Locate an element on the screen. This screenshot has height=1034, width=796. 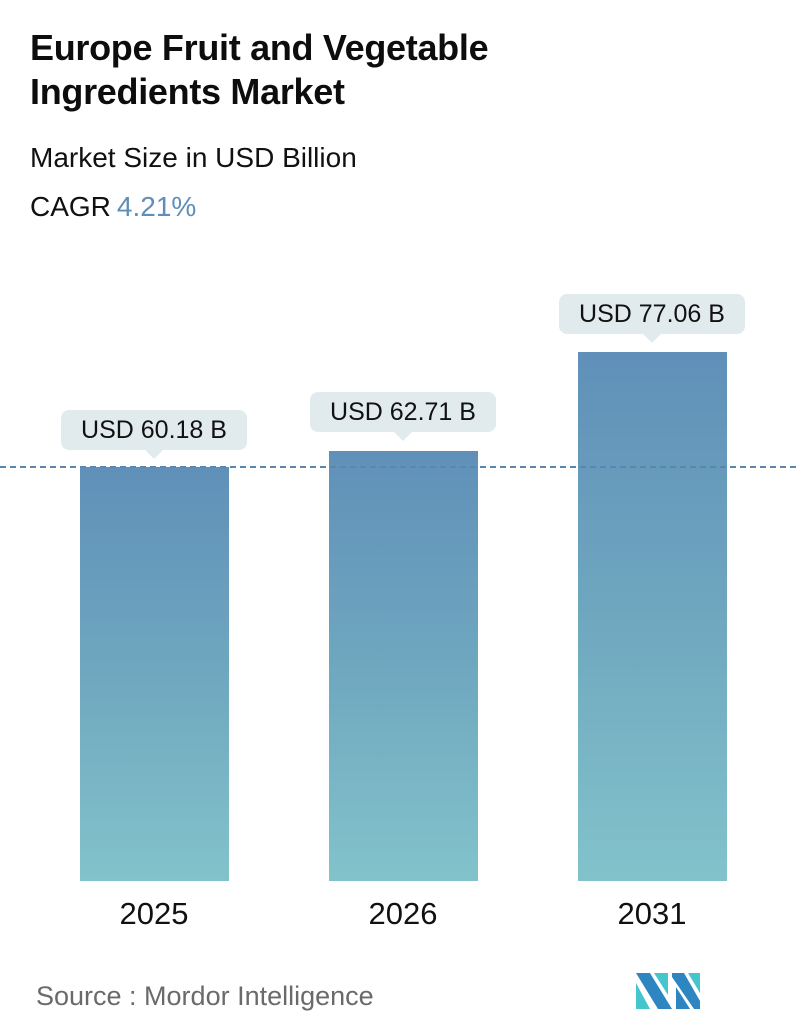
bar-2025 is located at coordinates (154, 674).